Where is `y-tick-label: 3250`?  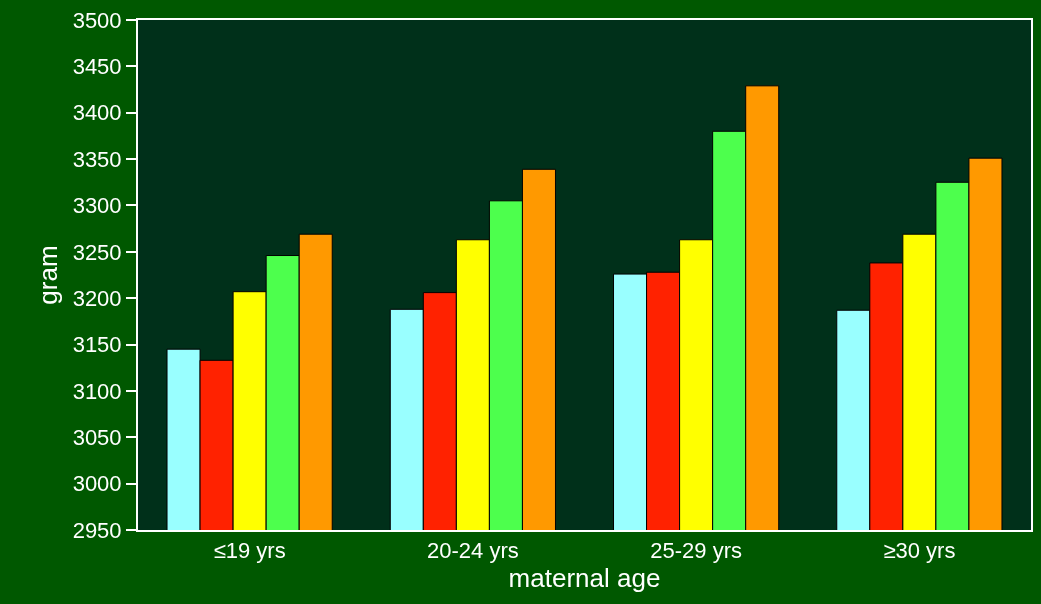 y-tick-label: 3250 is located at coordinates (97, 252).